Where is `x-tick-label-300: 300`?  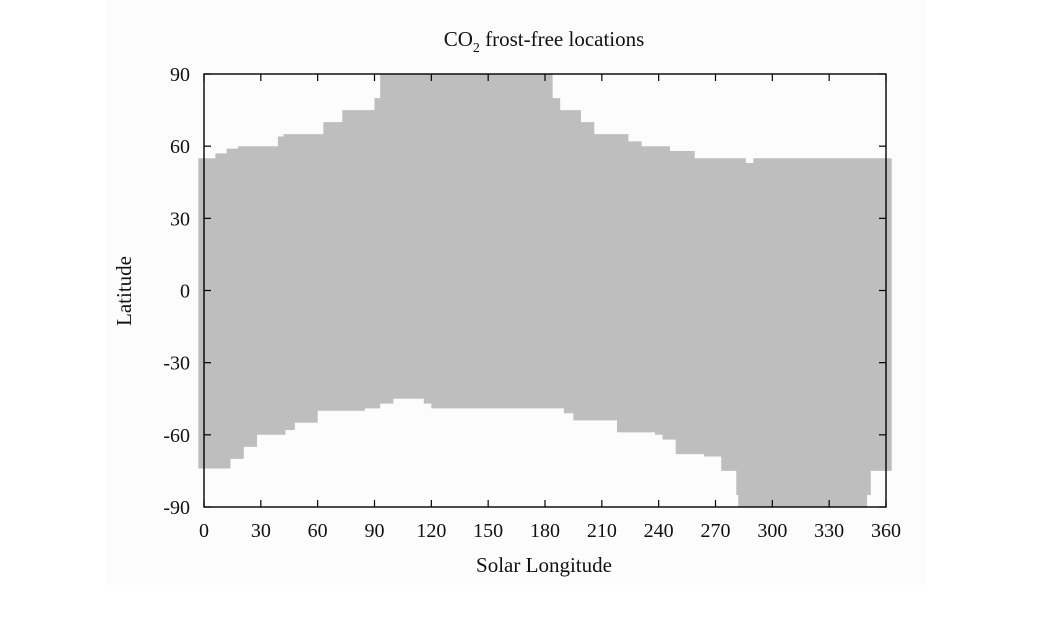
x-tick-label-300: 300 is located at coordinates (772, 531).